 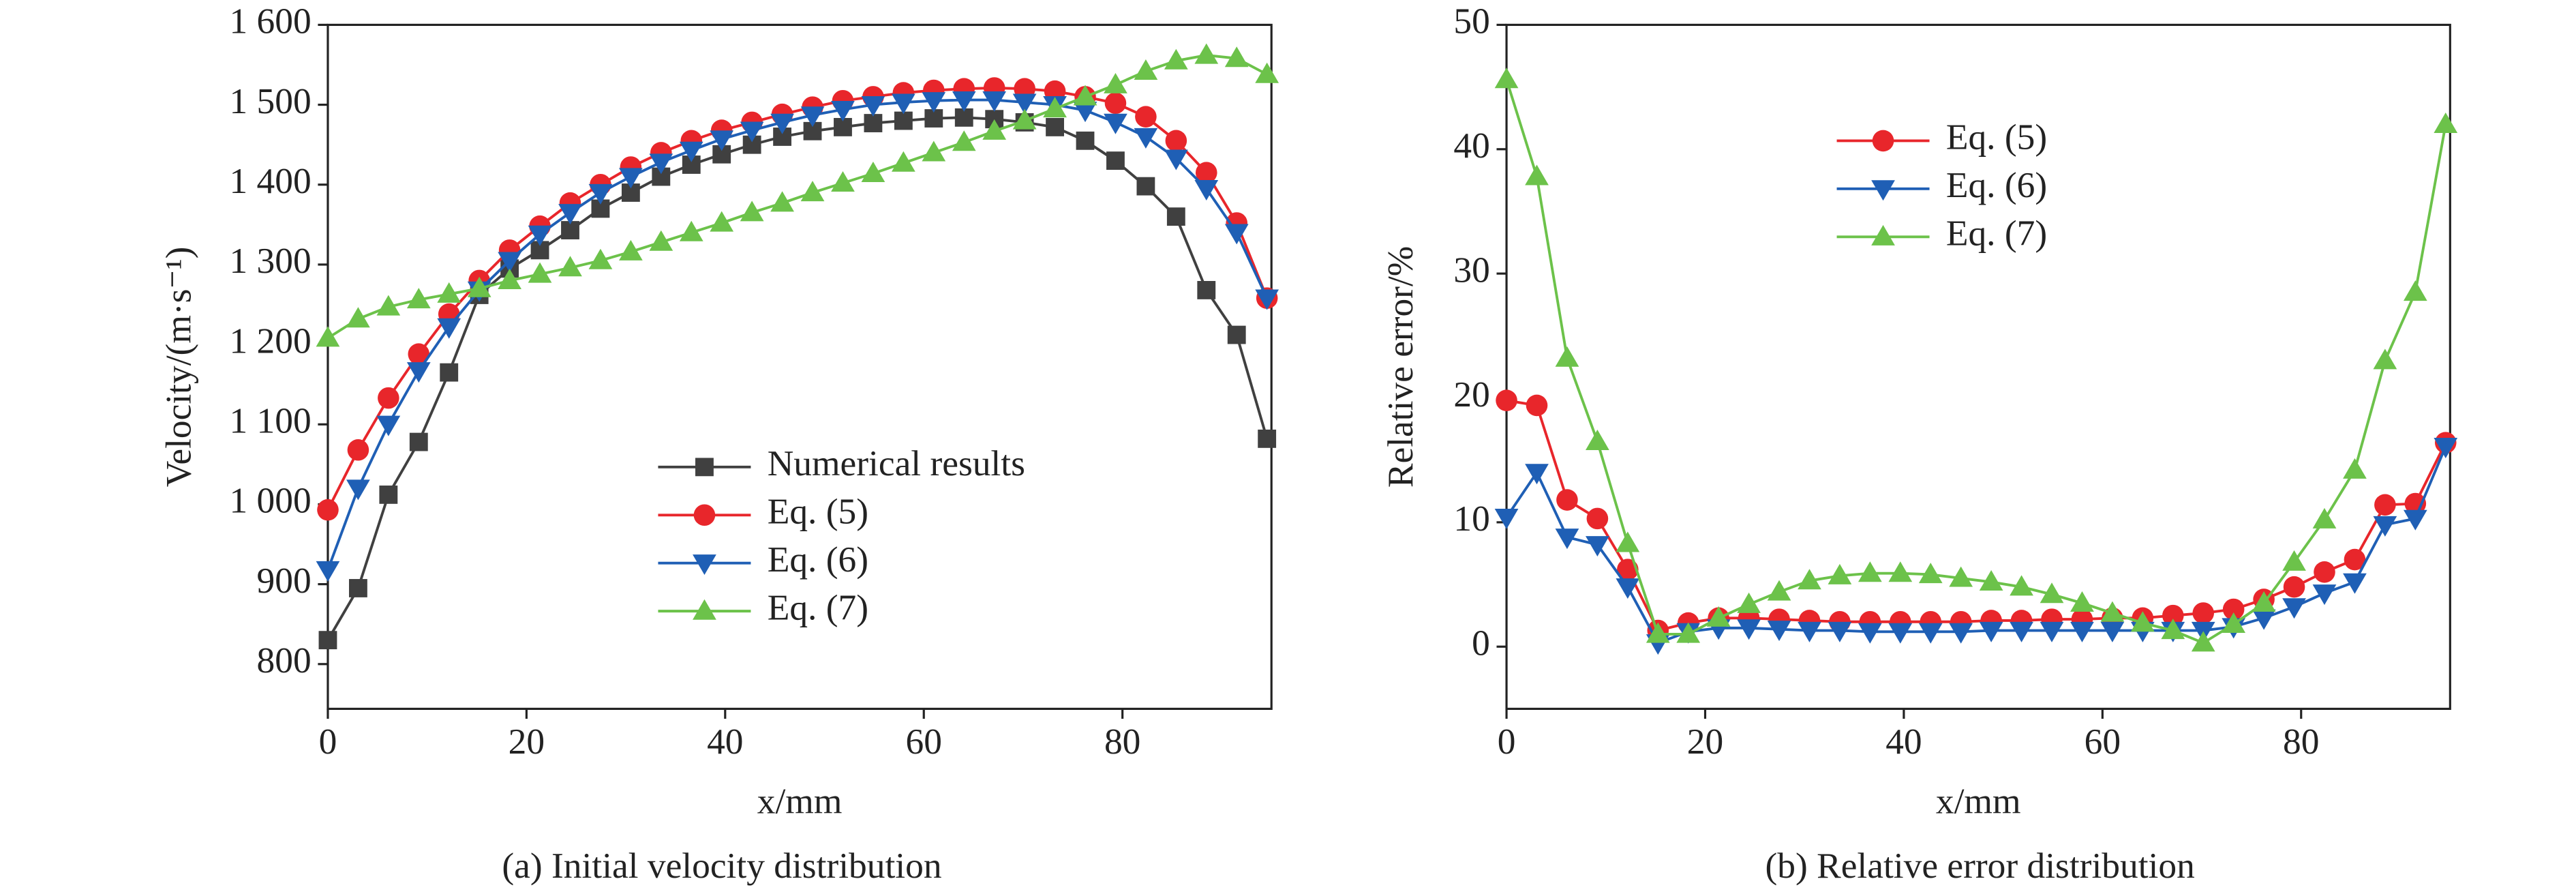 I want to click on y-tick-label: 800, so click(x=284, y=660).